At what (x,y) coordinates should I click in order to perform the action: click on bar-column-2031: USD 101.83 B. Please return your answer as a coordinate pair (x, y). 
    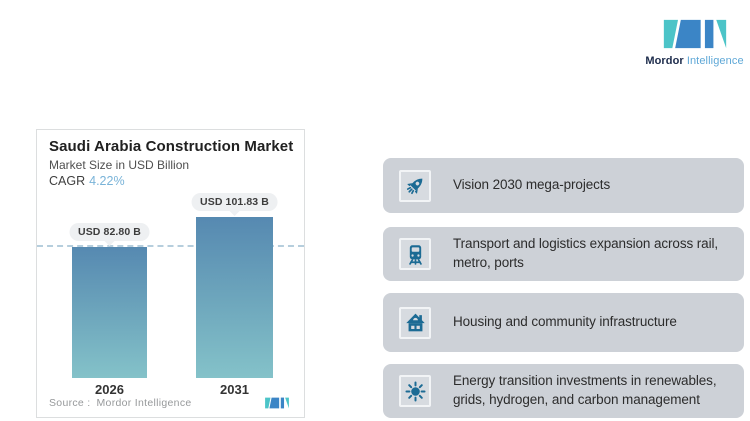
    Looking at the image, I should click on (234, 254).